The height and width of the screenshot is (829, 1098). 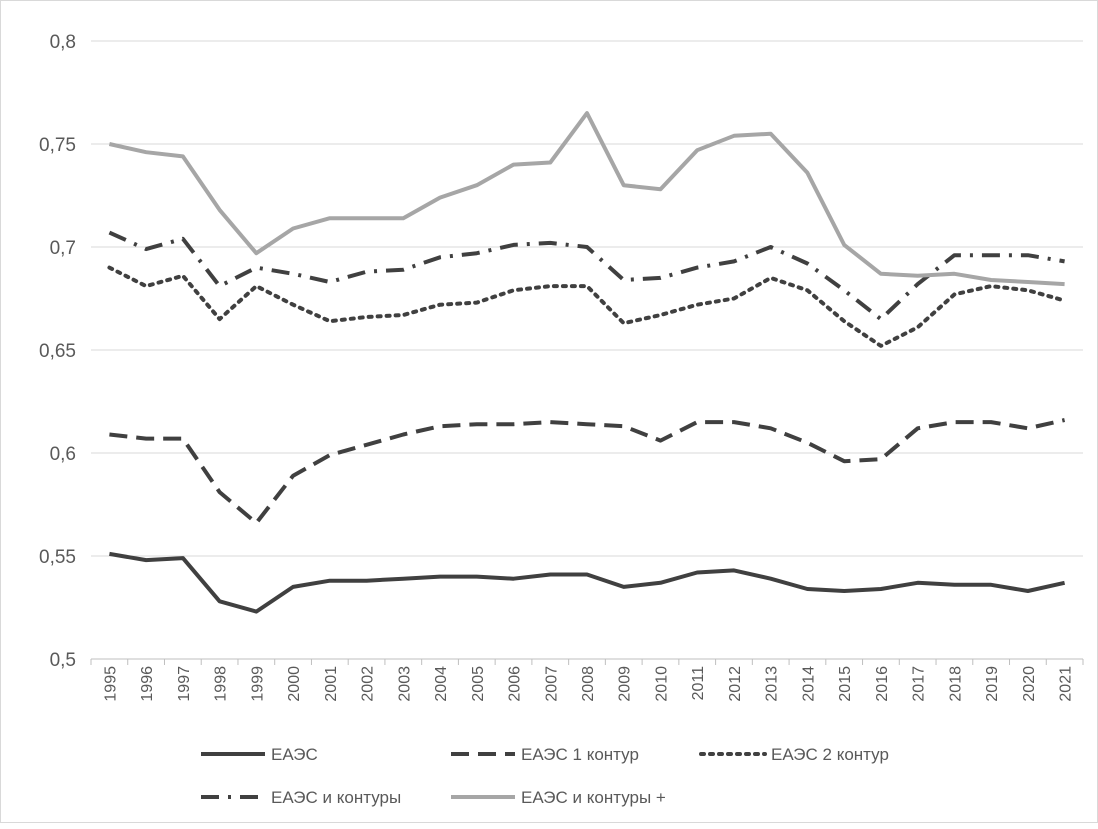 What do you see at coordinates (294, 754) in the screenshot?
I see `legend-label-1: ЕАЭС` at bounding box center [294, 754].